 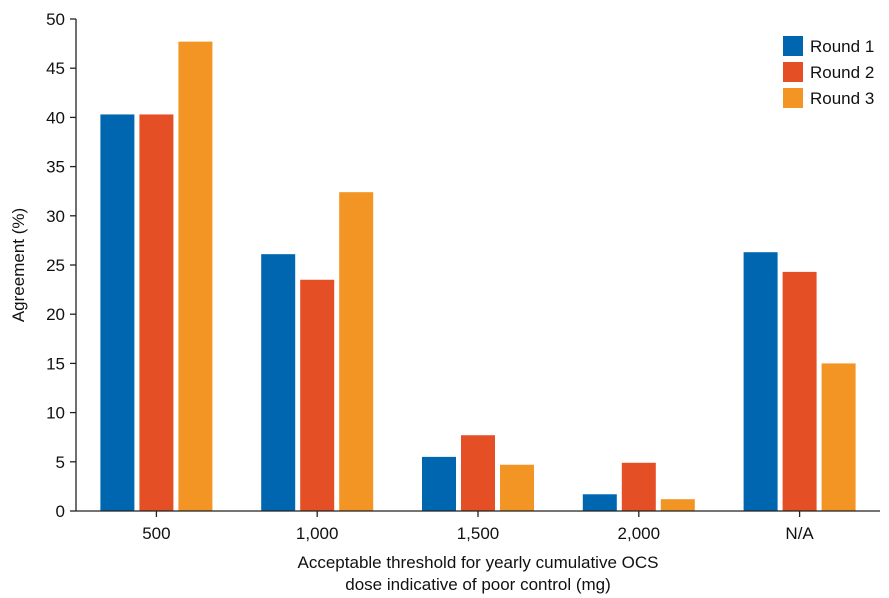 What do you see at coordinates (842, 98) in the screenshot?
I see `legend-label: Round 3` at bounding box center [842, 98].